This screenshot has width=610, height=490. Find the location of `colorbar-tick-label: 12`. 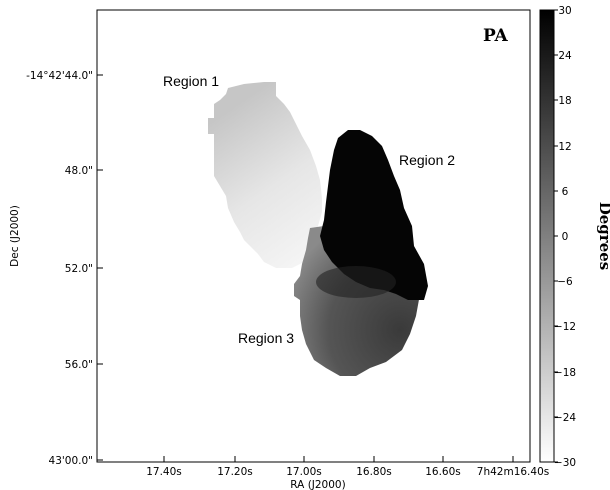

colorbar-tick-label: 12 is located at coordinates (564, 147).